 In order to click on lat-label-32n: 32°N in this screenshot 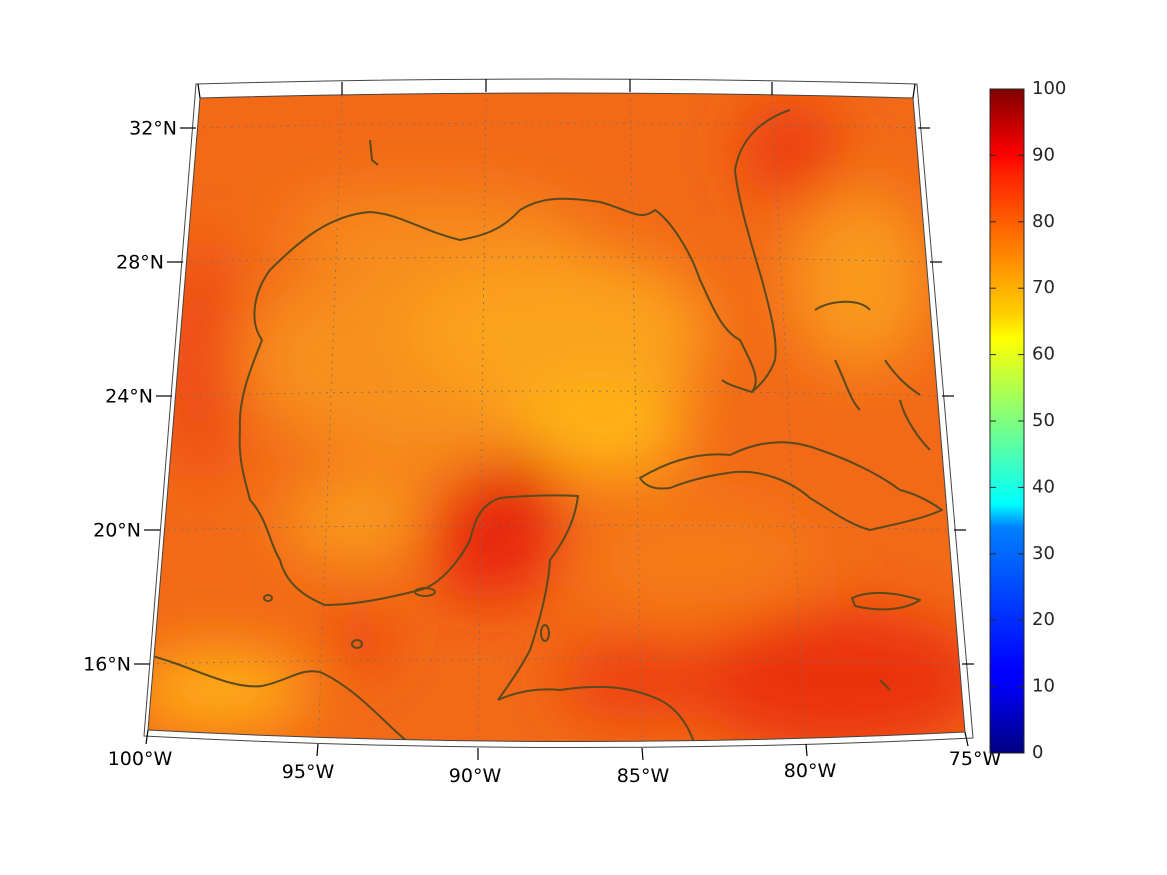, I will do `click(153, 129)`.